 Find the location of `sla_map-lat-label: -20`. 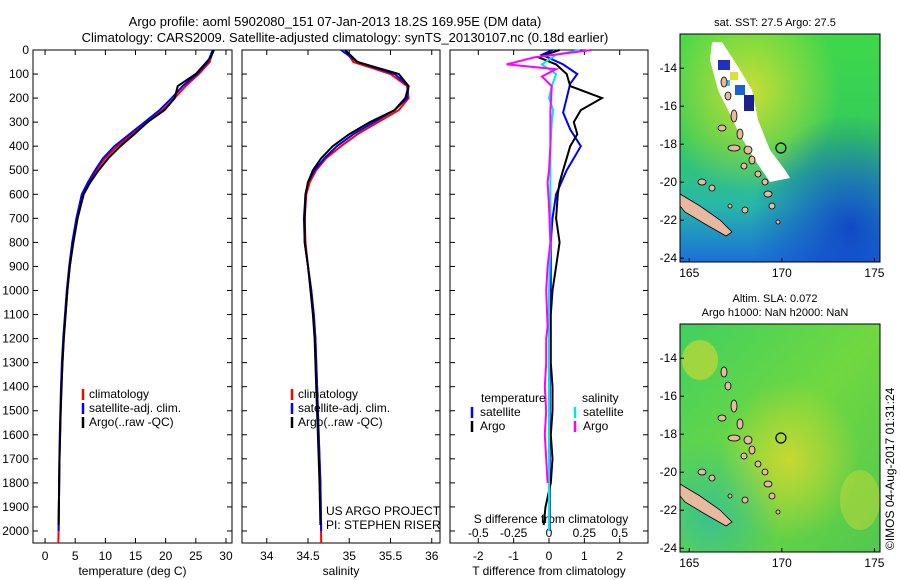

sla_map-lat-label: -20 is located at coordinates (669, 472).